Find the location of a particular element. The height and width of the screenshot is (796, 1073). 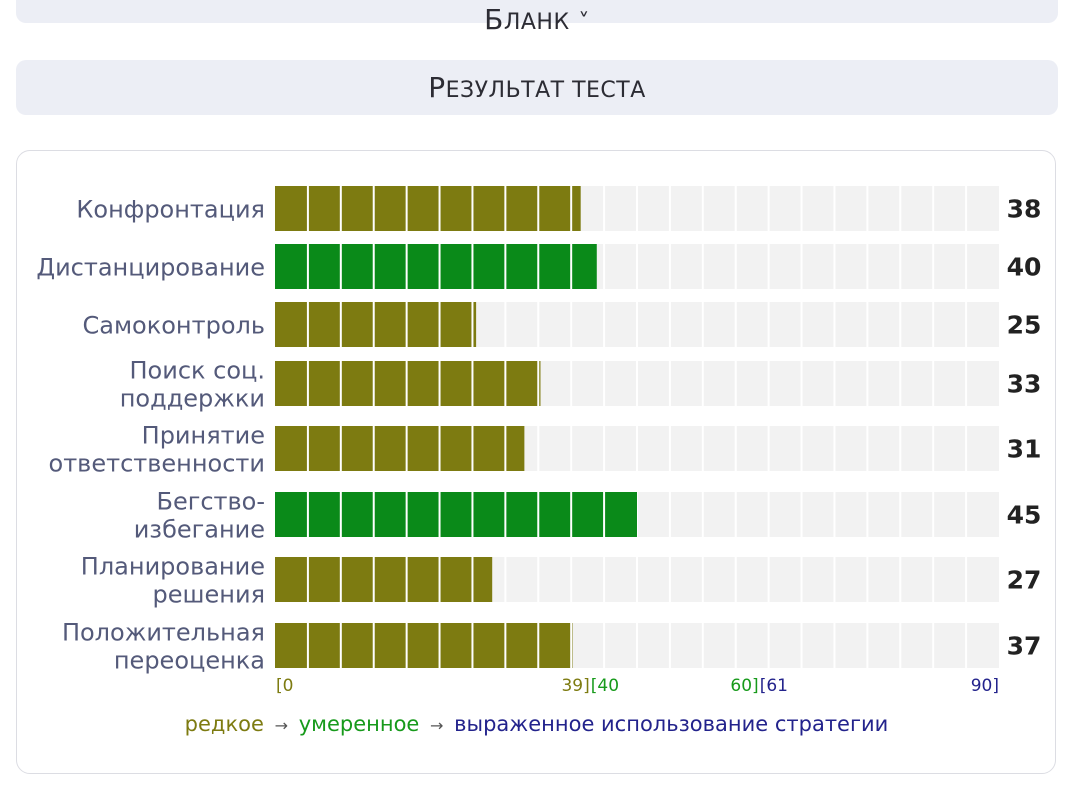

value-label: 40 is located at coordinates (1024, 267).